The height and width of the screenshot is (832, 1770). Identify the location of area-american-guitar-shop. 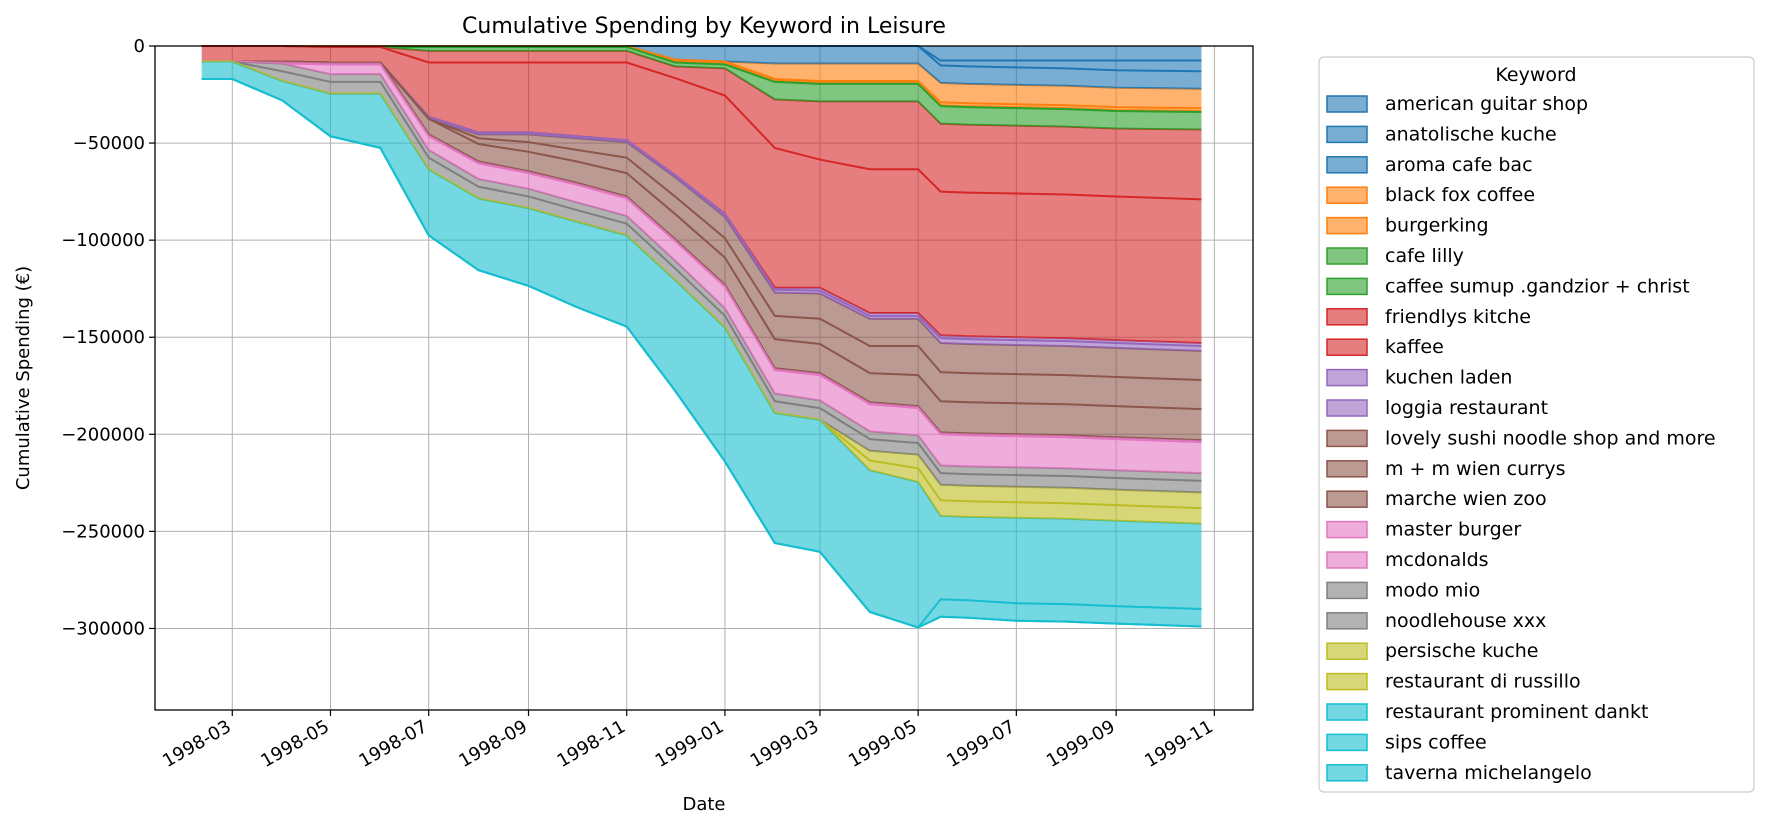
(701, 53).